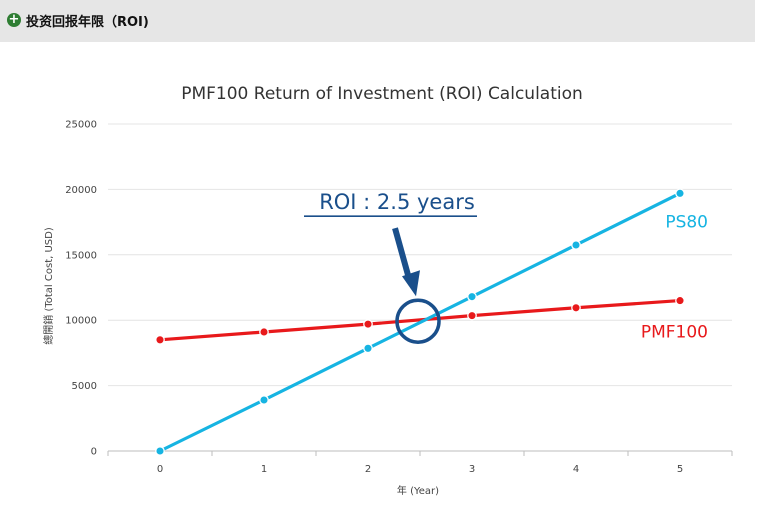  I want to click on y-tick-label-20000: 20000, so click(81, 190).